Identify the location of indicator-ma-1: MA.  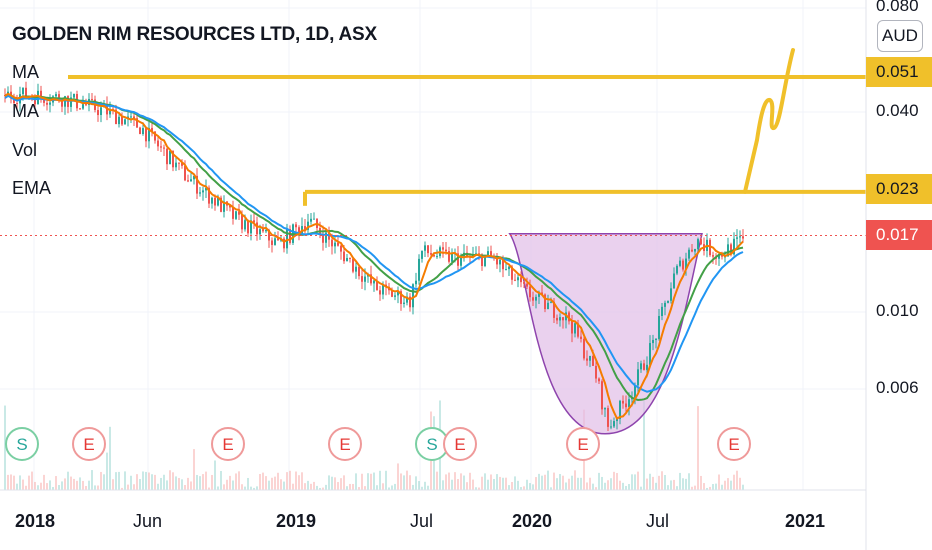
(25, 72).